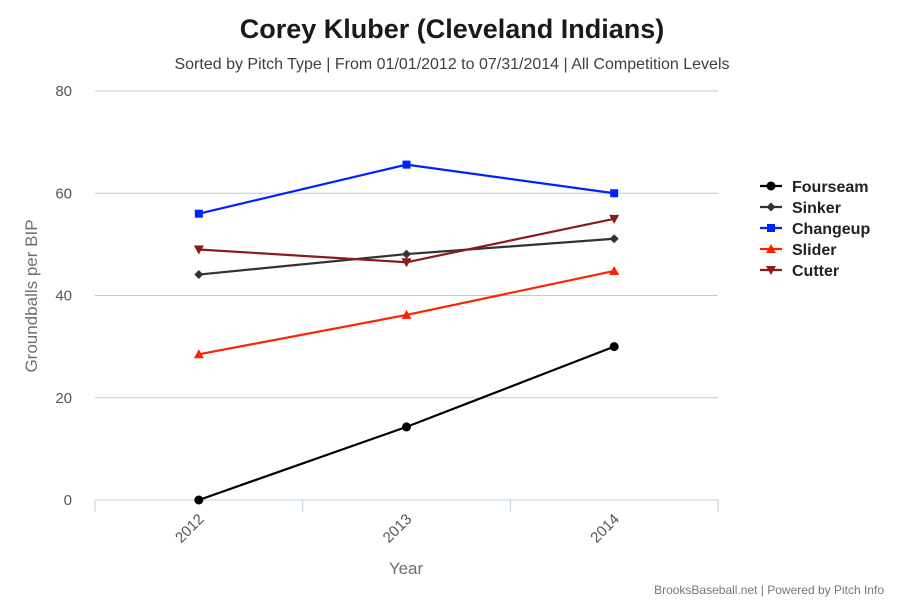  I want to click on series-cutter, so click(406, 241).